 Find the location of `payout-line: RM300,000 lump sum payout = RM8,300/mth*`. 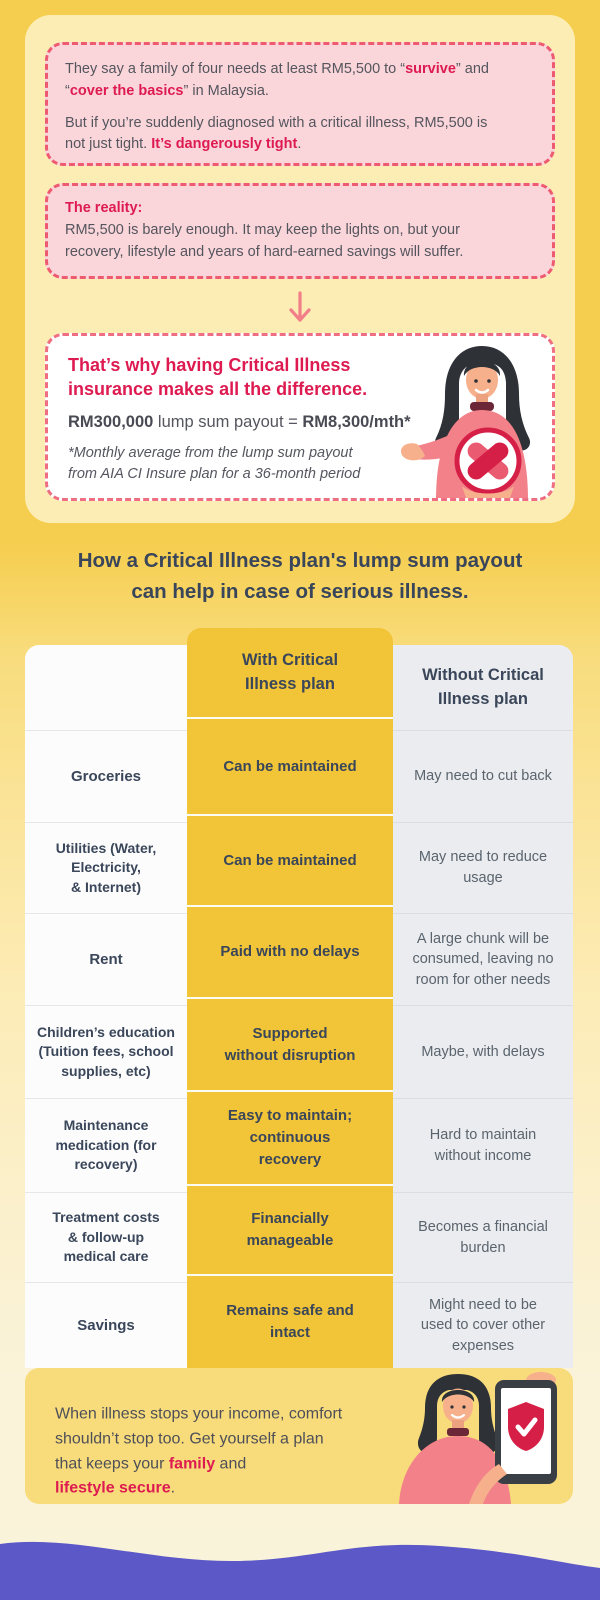

payout-line: RM300,000 lump sum payout = RM8,300/mth* is located at coordinates (239, 421).